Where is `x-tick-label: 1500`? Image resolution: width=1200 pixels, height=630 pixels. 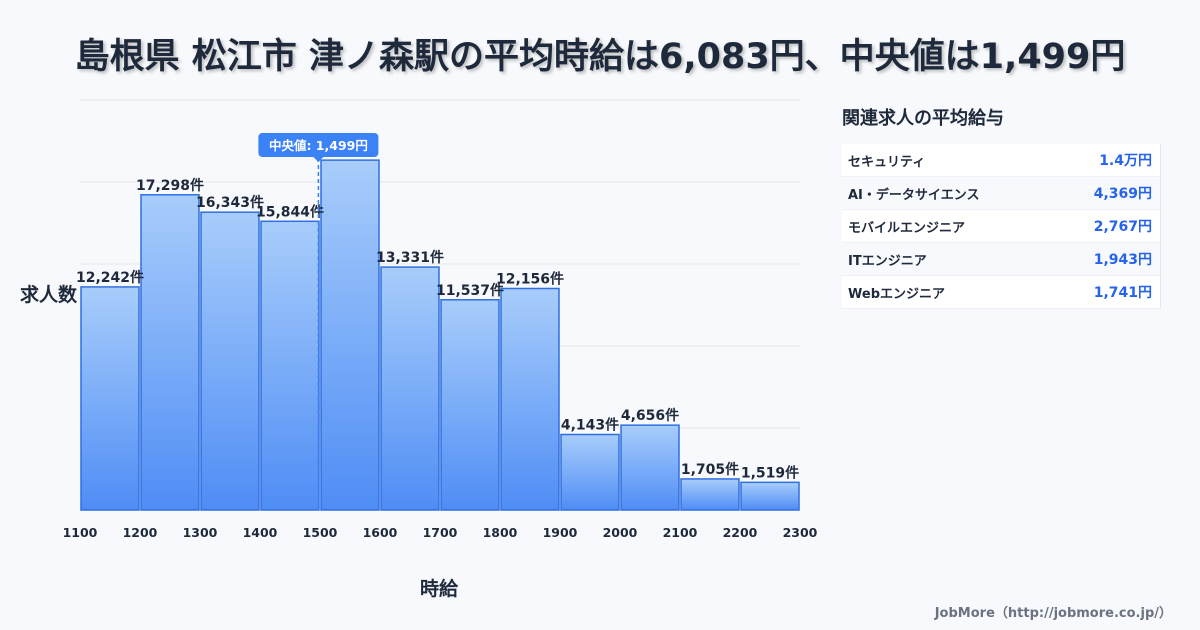 x-tick-label: 1500 is located at coordinates (320, 532).